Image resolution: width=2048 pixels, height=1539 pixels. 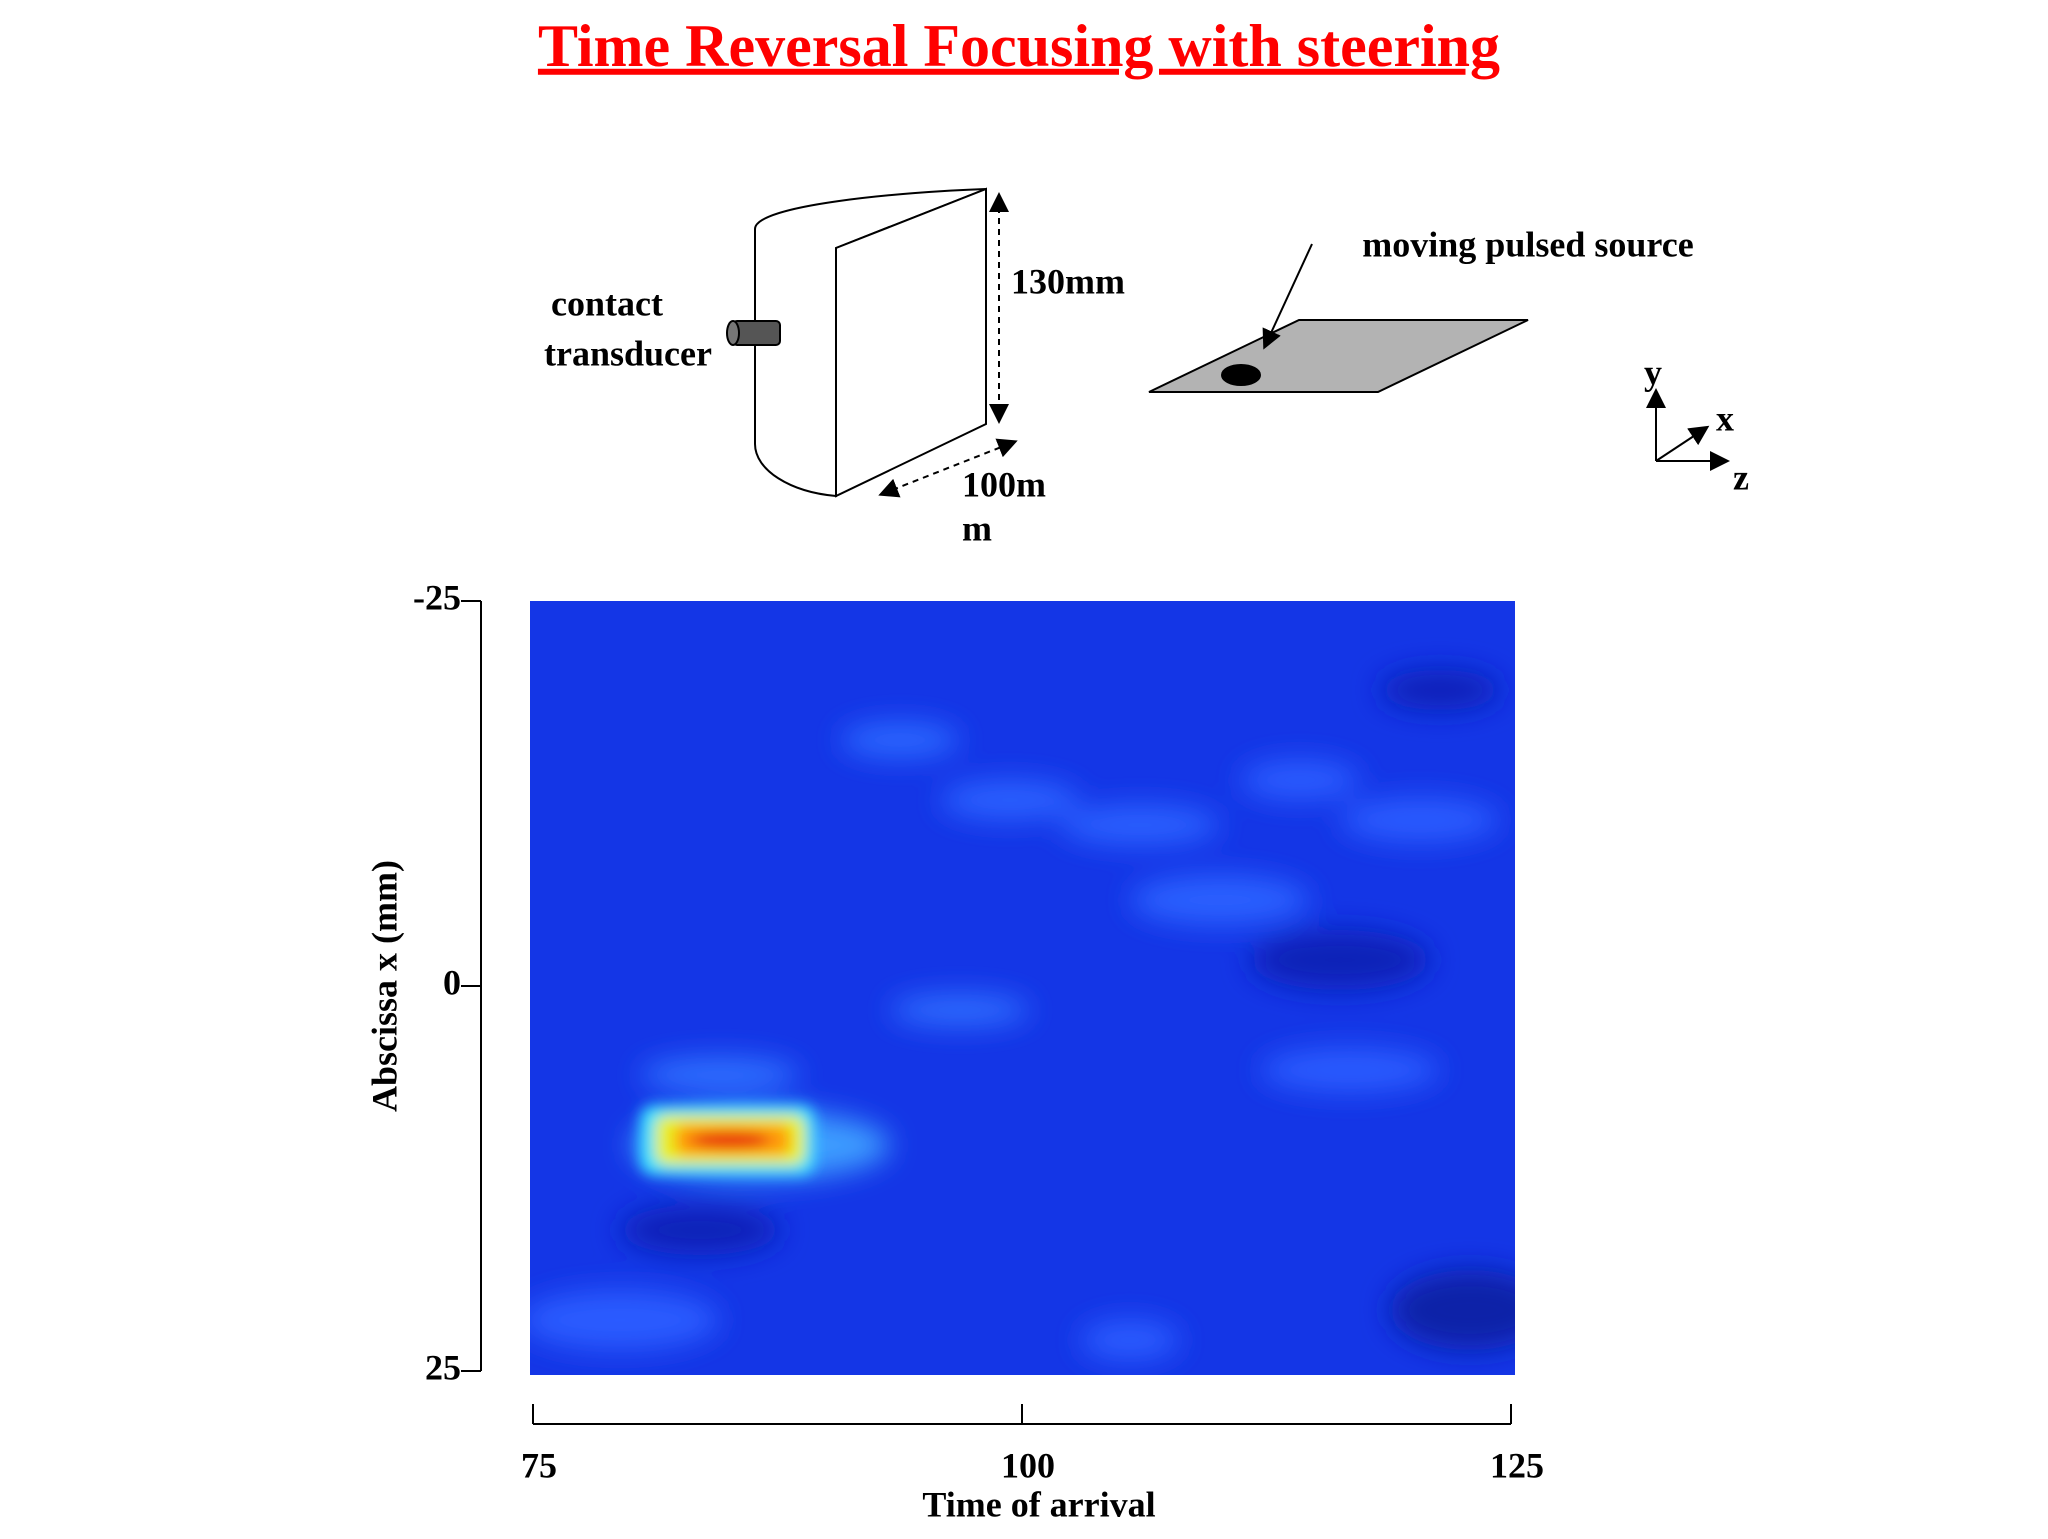 What do you see at coordinates (977, 528) in the screenshot?
I see `diagram-label: m` at bounding box center [977, 528].